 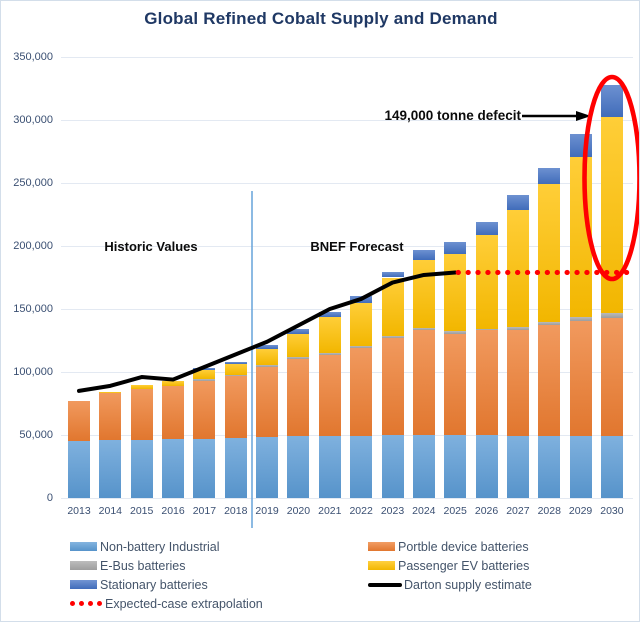 I want to click on y-axis-label: 250,000, so click(x=33, y=182).